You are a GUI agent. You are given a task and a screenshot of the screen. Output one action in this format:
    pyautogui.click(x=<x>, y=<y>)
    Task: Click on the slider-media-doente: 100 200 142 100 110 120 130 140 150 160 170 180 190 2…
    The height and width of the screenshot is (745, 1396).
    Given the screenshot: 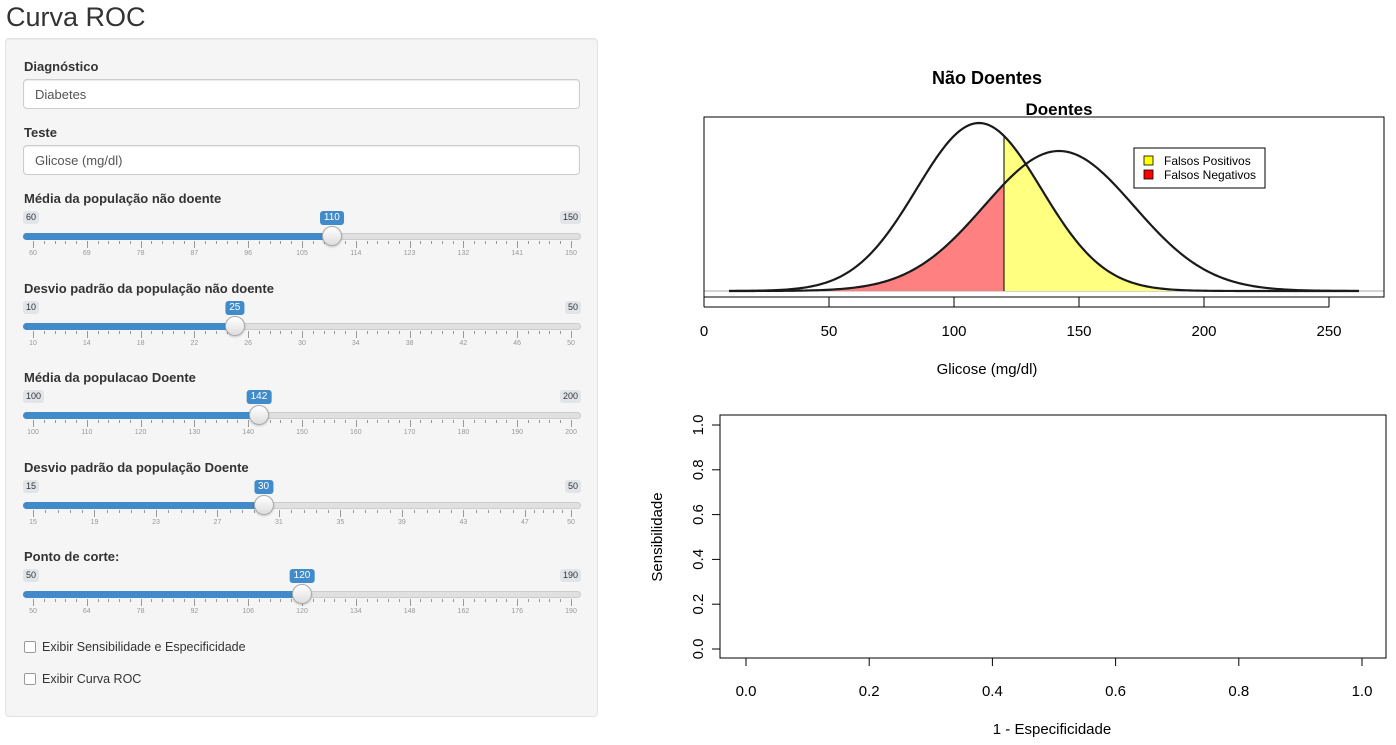 What is the action you would take?
    pyautogui.click(x=302, y=420)
    